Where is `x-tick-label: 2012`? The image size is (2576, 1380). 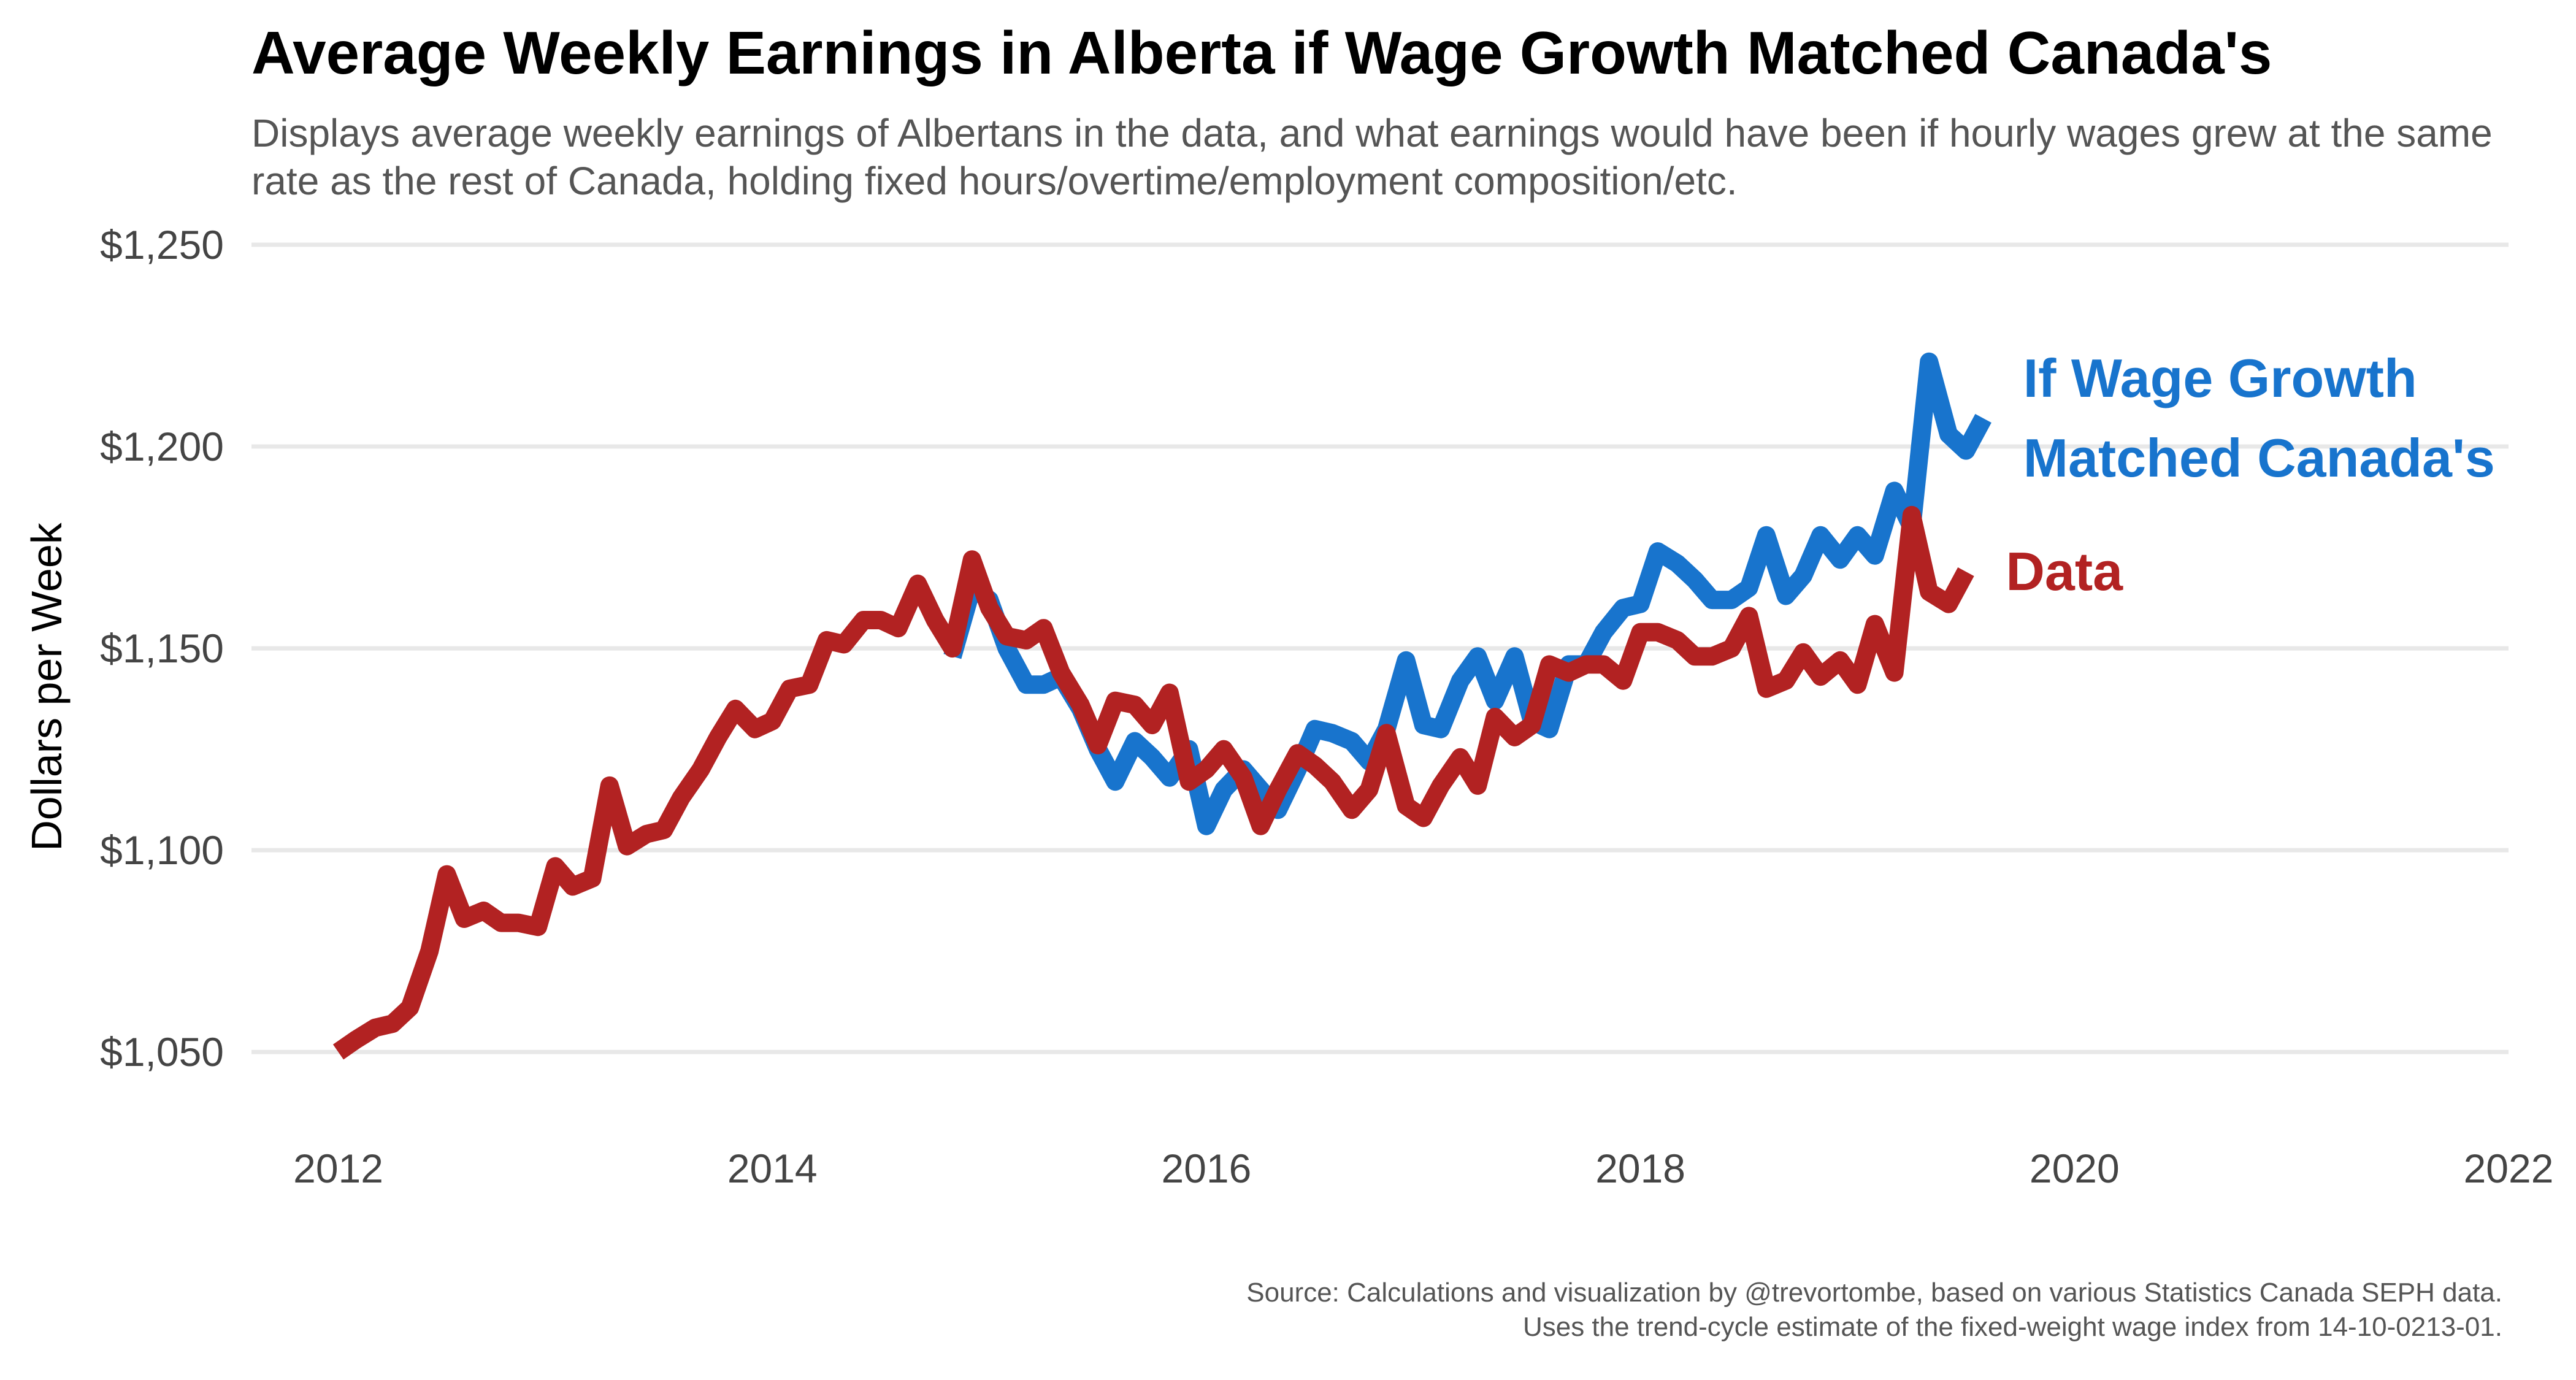 x-tick-label: 2012 is located at coordinates (338, 1168).